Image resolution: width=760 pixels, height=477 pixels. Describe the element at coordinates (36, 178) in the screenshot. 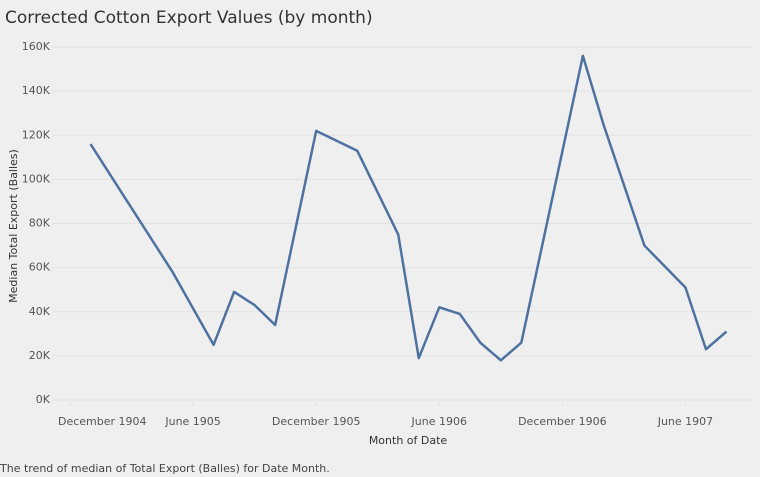

I see `y-tick-label: 100K` at that location.